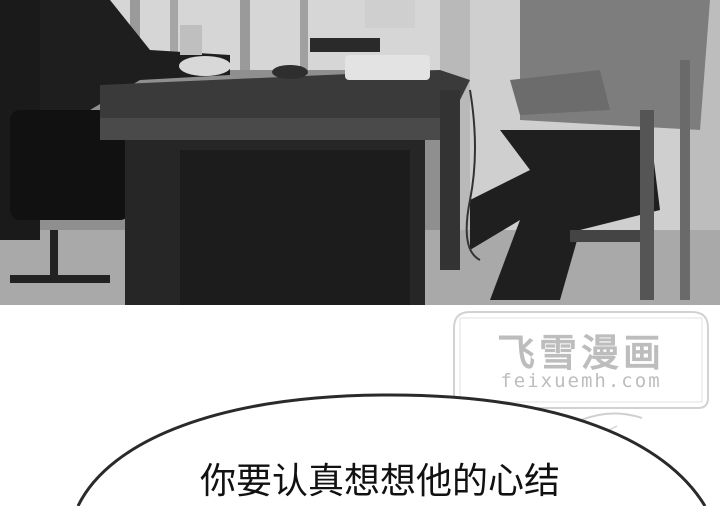 This screenshot has height=506, width=720. What do you see at coordinates (581, 381) in the screenshot?
I see `watermark-url: feixuemh.com` at bounding box center [581, 381].